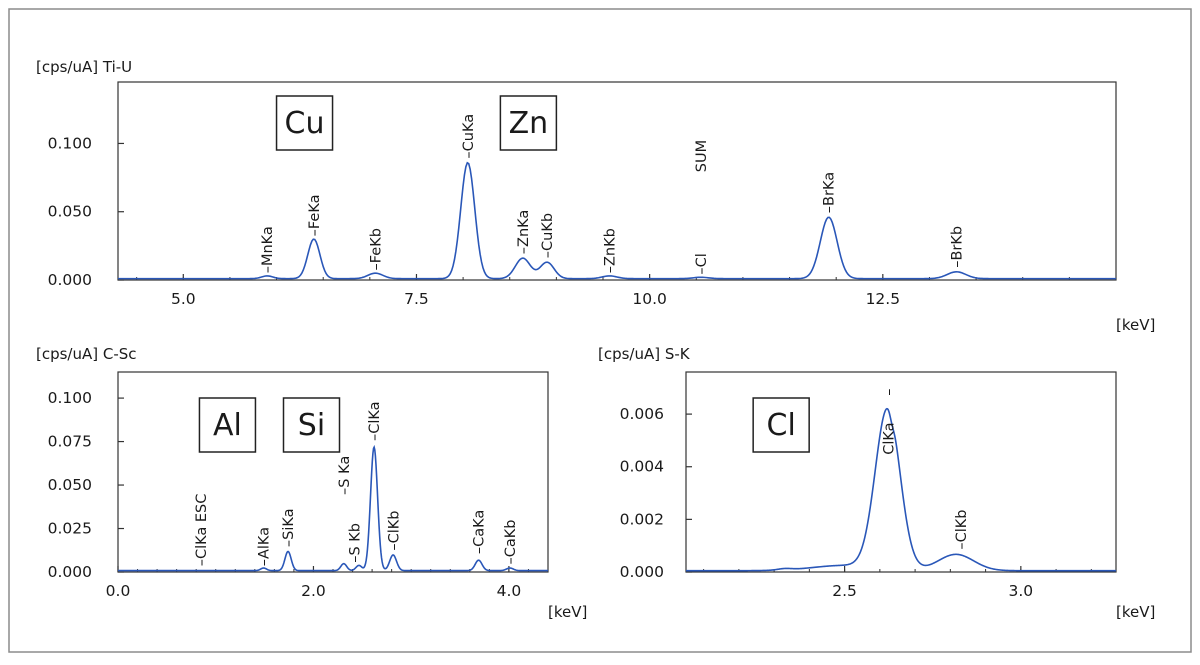 The image size is (1200, 665). I want to click on x-tick-label: 2.0, so click(313, 591).